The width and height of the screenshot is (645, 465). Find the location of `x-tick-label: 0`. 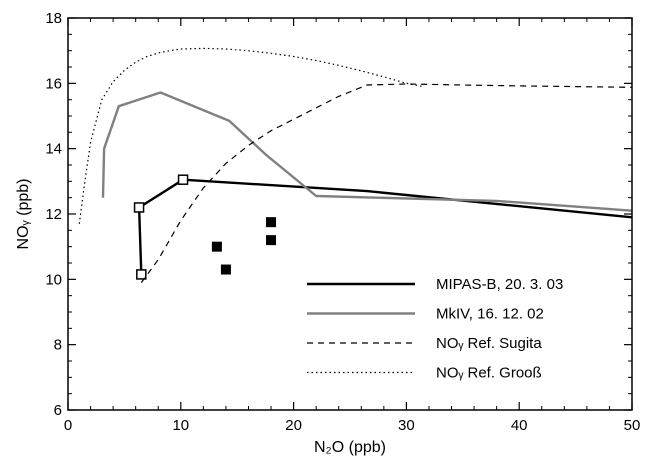

x-tick-label: 0 is located at coordinates (68, 425).